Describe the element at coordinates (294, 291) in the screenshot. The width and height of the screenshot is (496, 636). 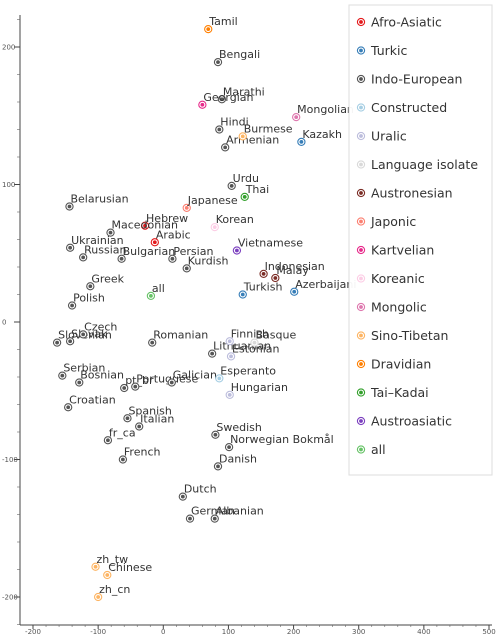
I see `point-azerbaijani` at that location.